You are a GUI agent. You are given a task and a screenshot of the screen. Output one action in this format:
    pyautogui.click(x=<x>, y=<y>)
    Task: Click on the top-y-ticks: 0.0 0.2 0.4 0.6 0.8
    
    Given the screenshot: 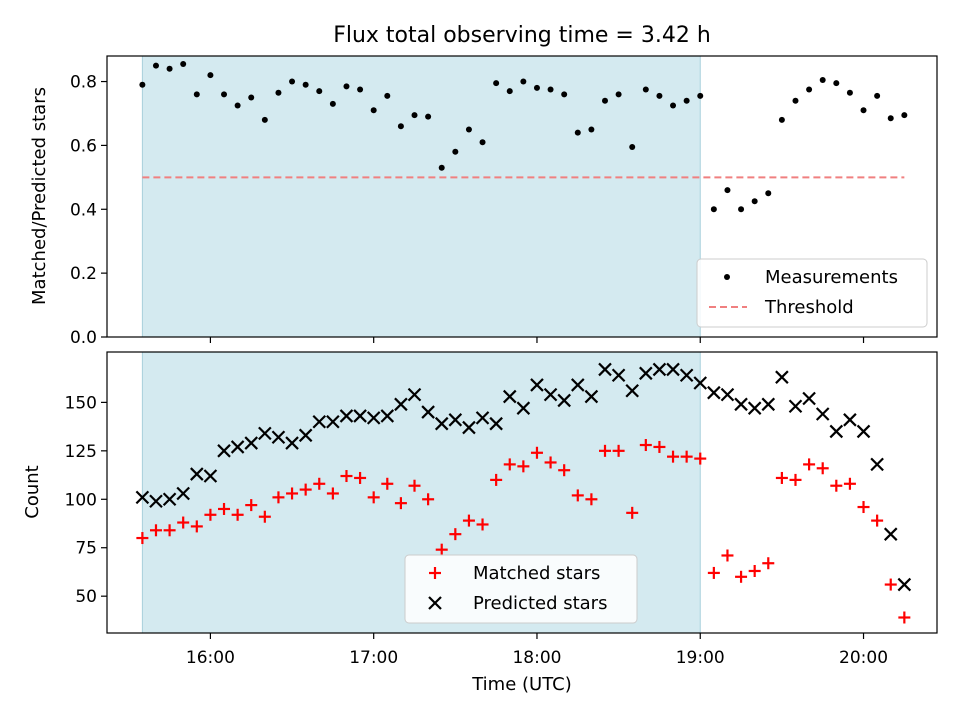 What is the action you would take?
    pyautogui.click(x=88, y=210)
    